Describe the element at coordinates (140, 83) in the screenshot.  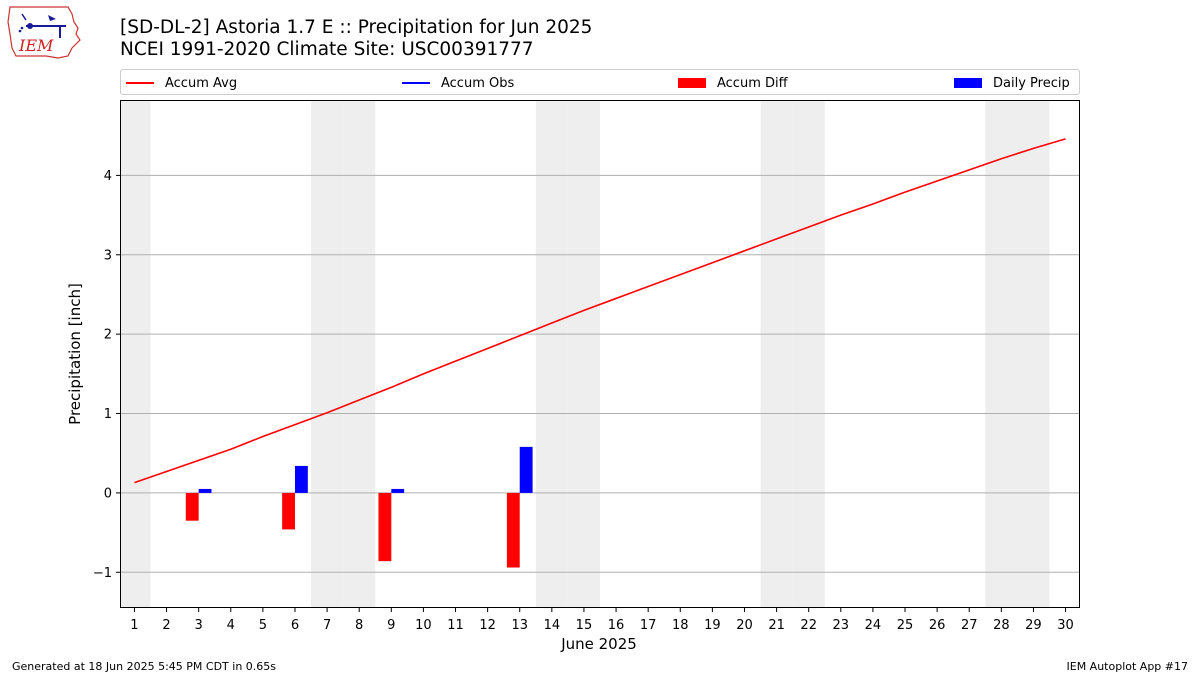
I see `legend-swatch-accum-avg` at that location.